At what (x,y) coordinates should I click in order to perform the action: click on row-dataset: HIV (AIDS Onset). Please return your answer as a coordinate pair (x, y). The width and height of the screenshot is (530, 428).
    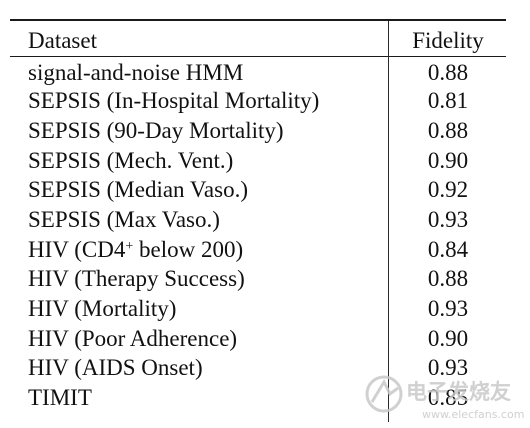
    Looking at the image, I should click on (115, 367).